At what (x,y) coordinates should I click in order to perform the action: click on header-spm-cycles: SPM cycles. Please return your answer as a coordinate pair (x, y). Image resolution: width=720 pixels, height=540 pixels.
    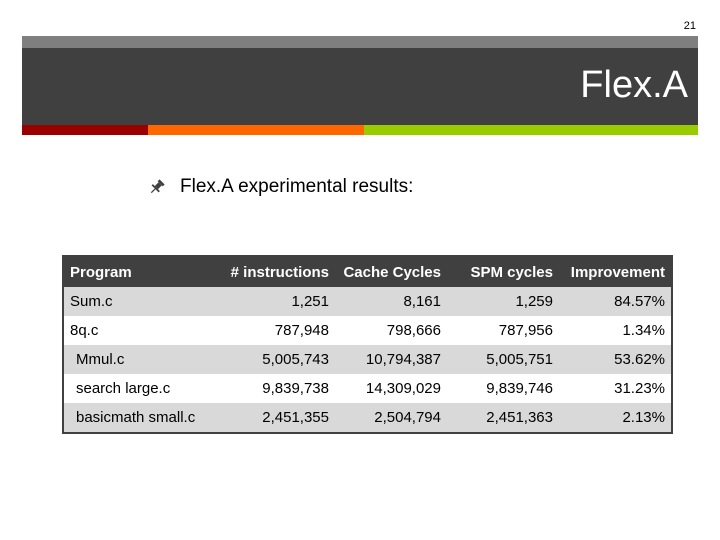
    Looking at the image, I should click on (503, 271).